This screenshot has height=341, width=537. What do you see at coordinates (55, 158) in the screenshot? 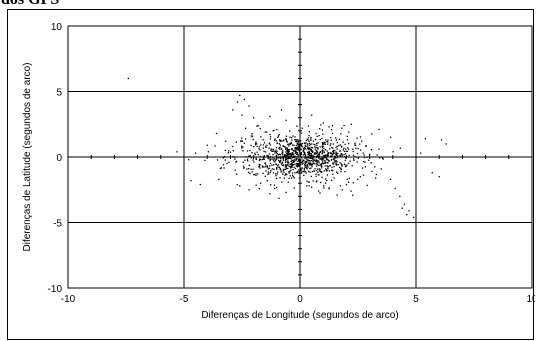
I see `y-tick-labels: 10 5 0 -5 -10` at bounding box center [55, 158].